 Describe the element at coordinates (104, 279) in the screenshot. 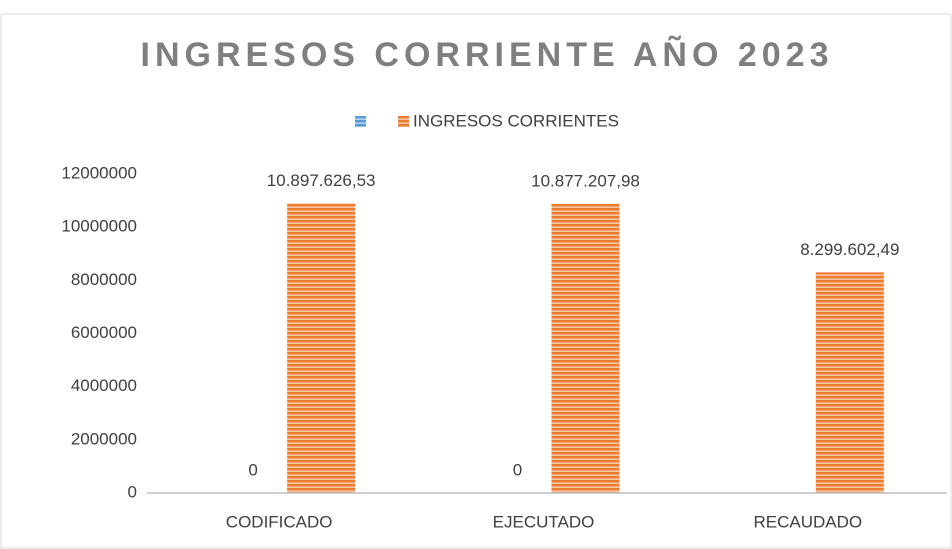

I see `y-tick-label: 8000000` at that location.